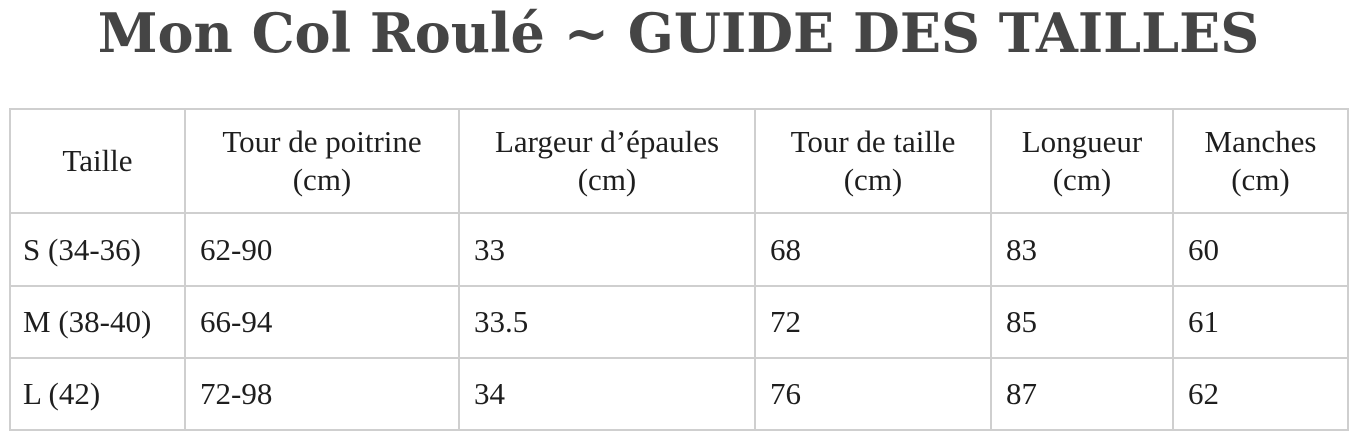 This screenshot has height=444, width=1357. Describe the element at coordinates (873, 161) in the screenshot. I see `header-tour-de-taille: Tour de taille (cm)` at that location.